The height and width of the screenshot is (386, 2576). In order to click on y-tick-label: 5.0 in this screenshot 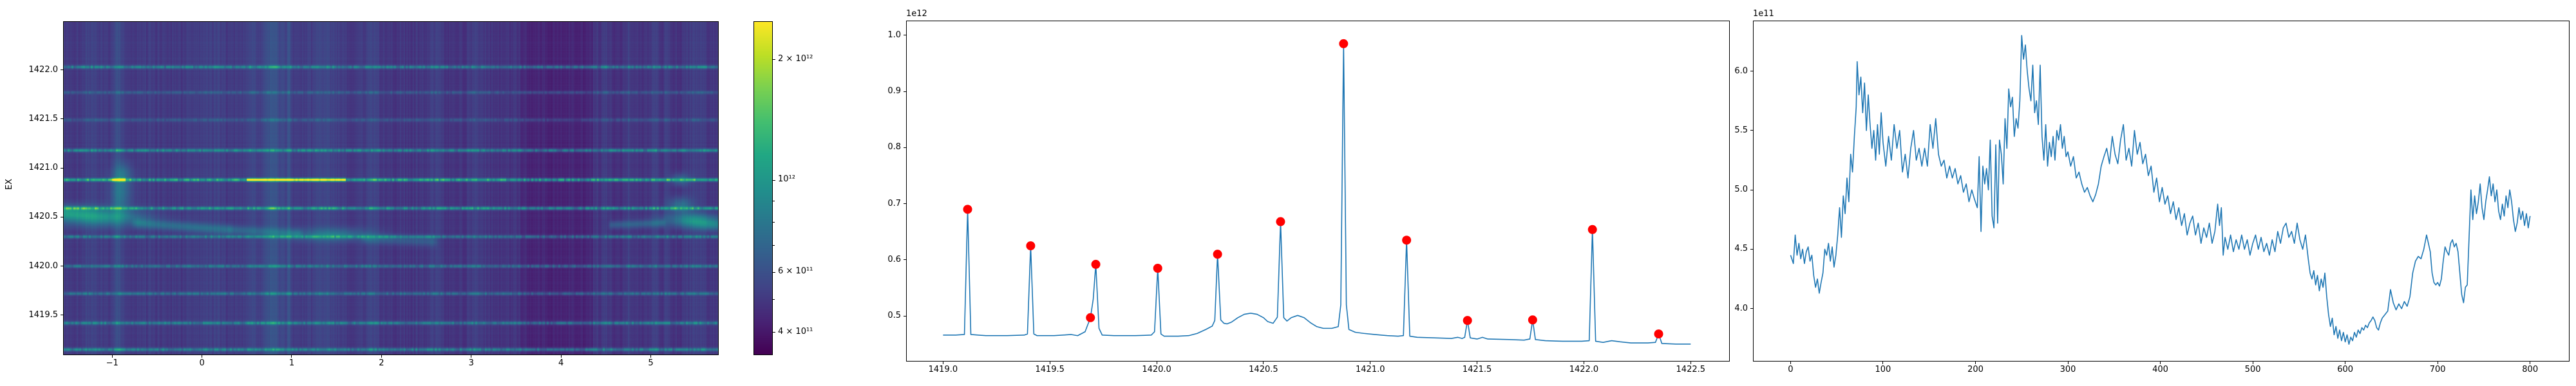, I will do `click(1741, 190)`.